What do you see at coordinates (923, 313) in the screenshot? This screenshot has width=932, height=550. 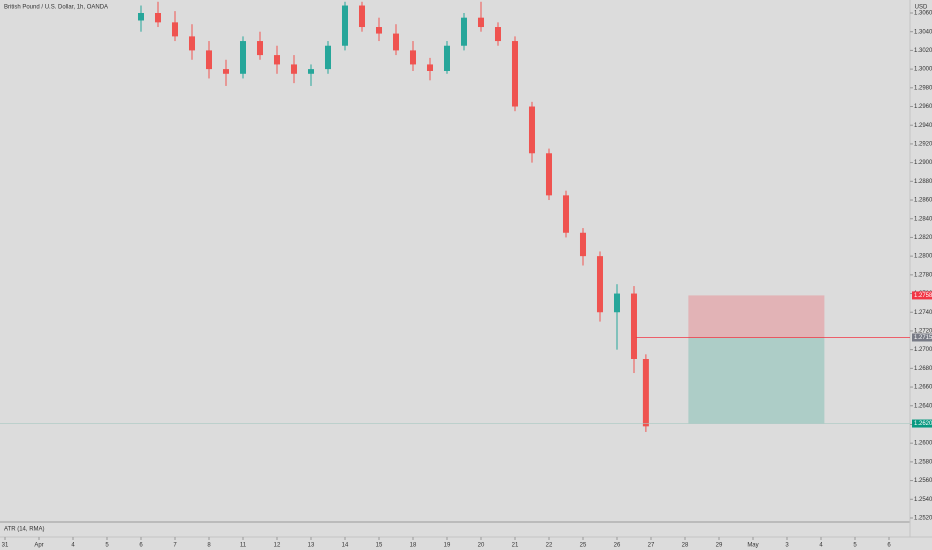 I see `y-tick-label: 1.27400` at bounding box center [923, 313].